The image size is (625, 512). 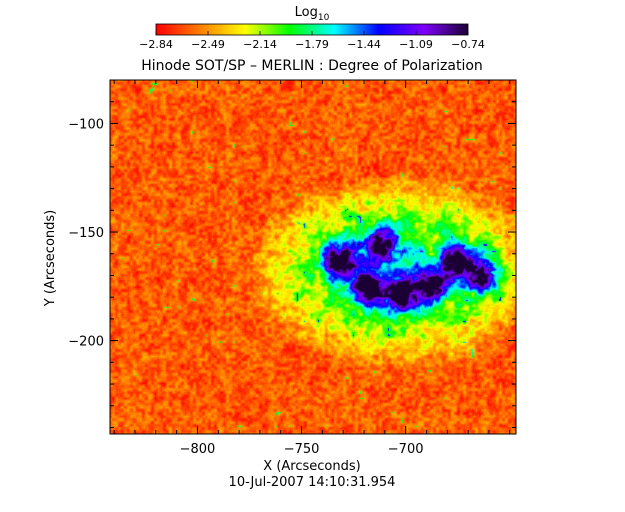 I want to click on colorbar-tick-label: −1.44, so click(x=364, y=44).